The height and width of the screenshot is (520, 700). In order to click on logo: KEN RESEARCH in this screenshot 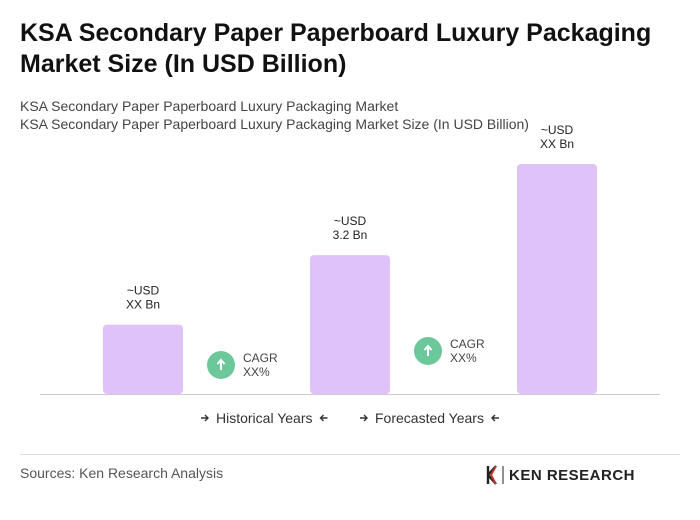, I will do `click(560, 475)`.